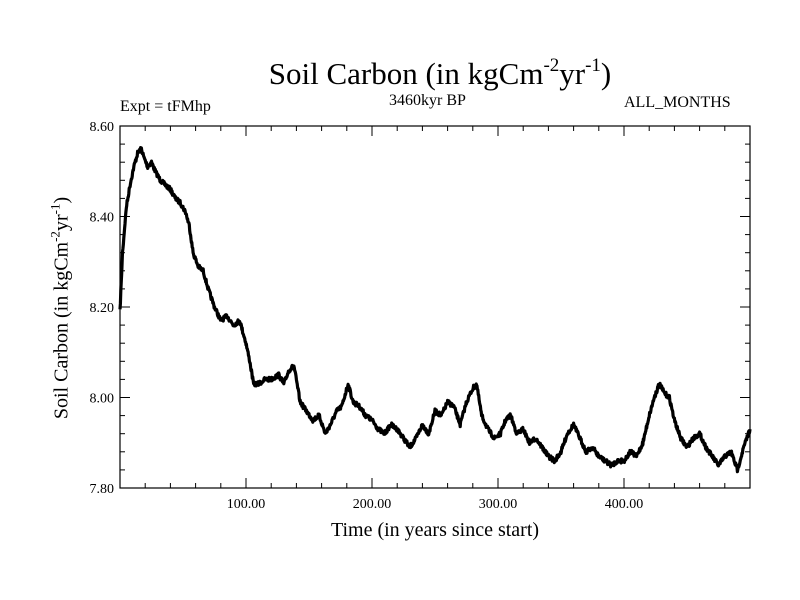  I want to click on y-tick-label: 8.00, so click(102, 399).